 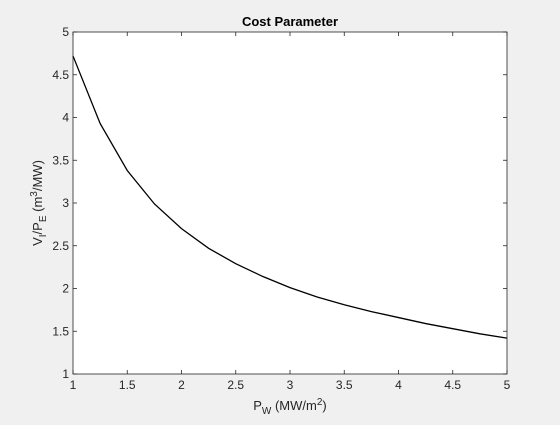 I want to click on x-axis-label-unit: (MW/m, so click(x=293, y=405).